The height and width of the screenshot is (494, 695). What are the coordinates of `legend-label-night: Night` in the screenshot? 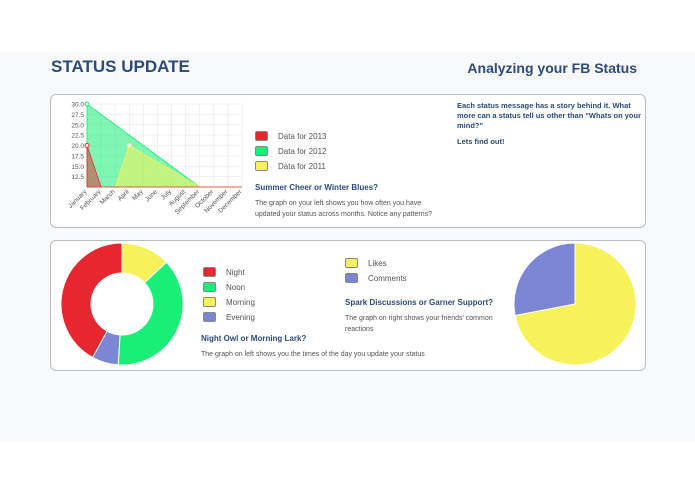 It's located at (235, 272).